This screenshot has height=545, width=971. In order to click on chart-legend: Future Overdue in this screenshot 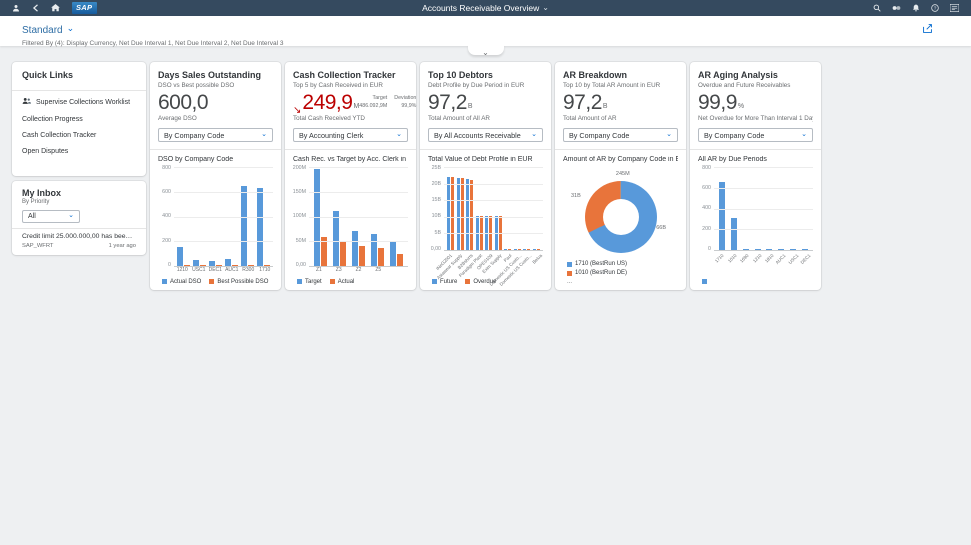, I will do `click(485, 280)`.